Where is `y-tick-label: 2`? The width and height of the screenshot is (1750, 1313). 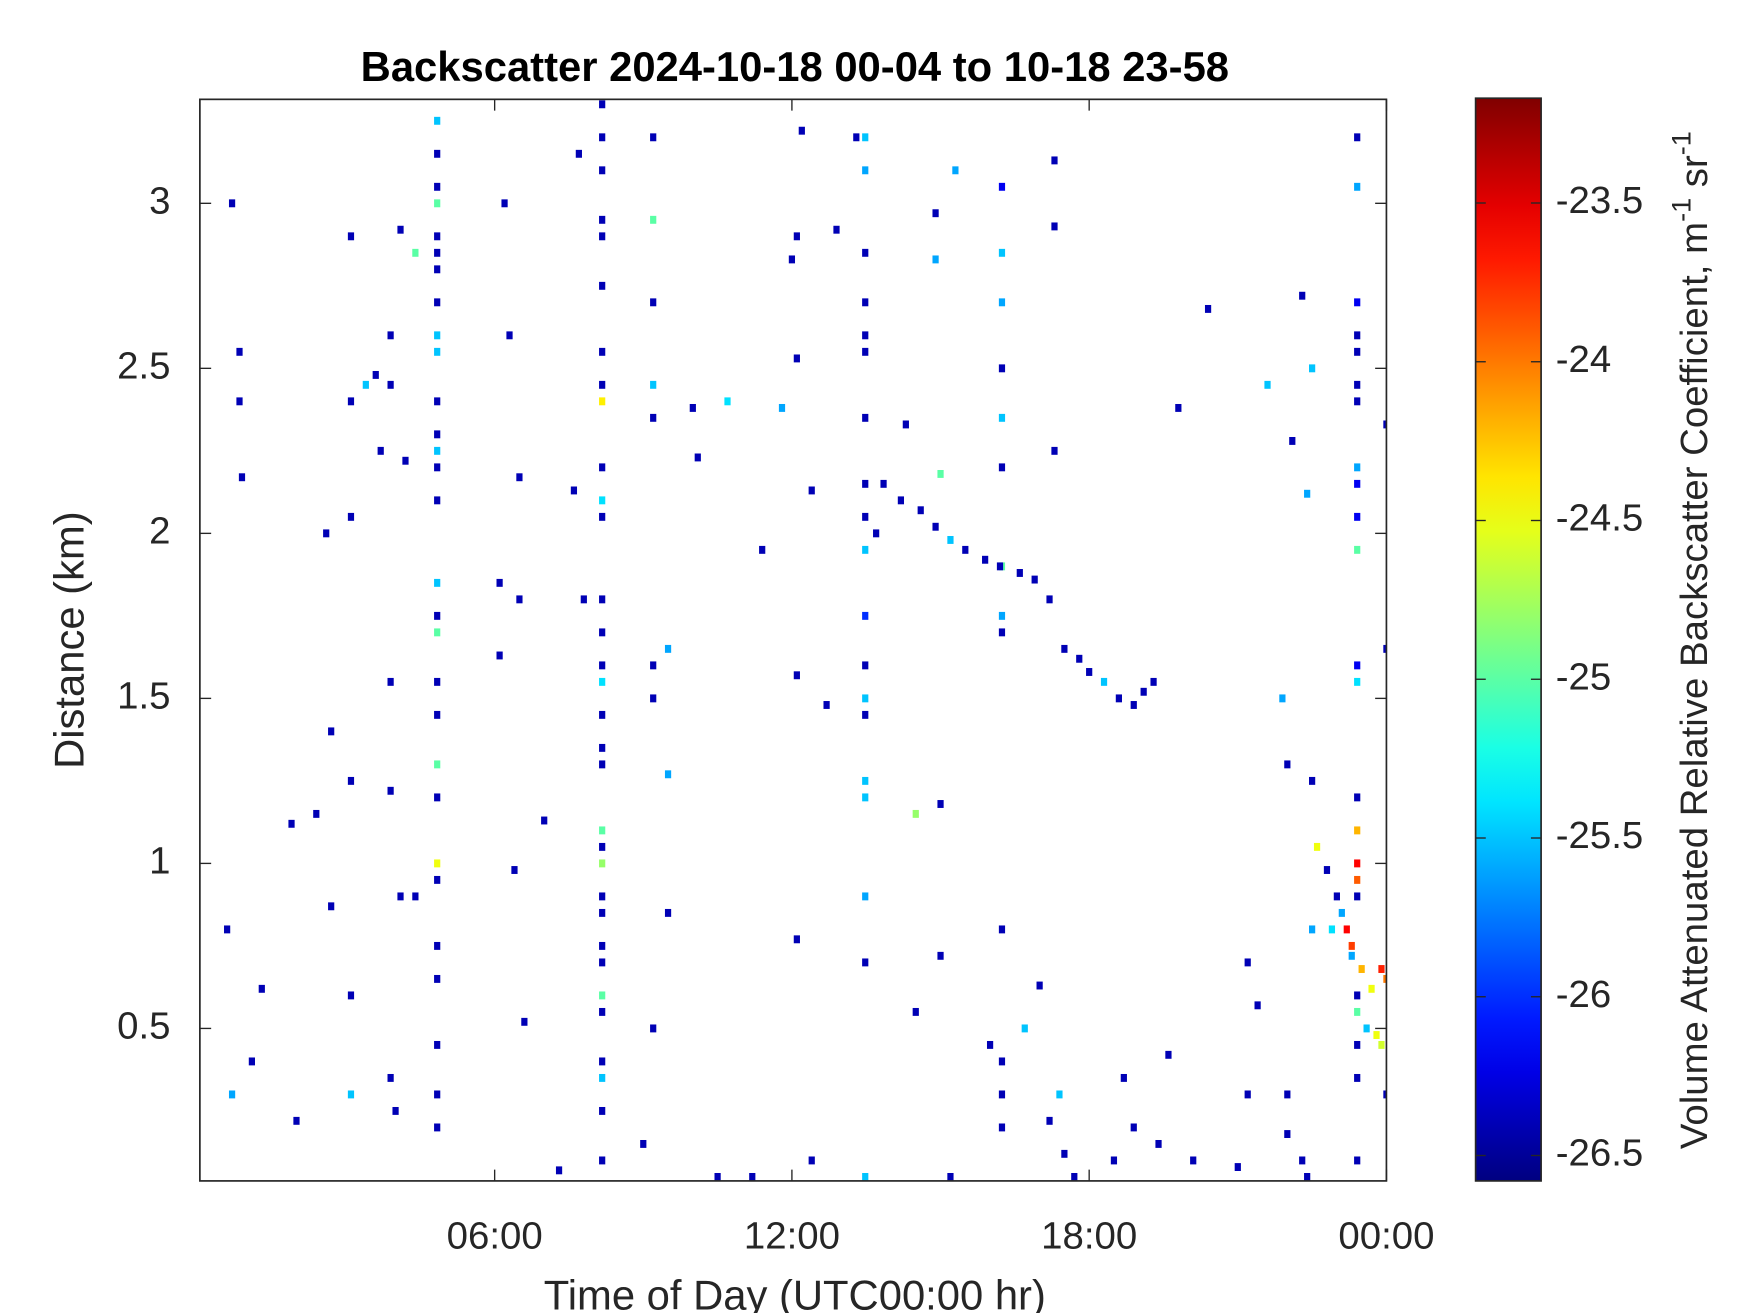
y-tick-label: 2 is located at coordinates (159, 531).